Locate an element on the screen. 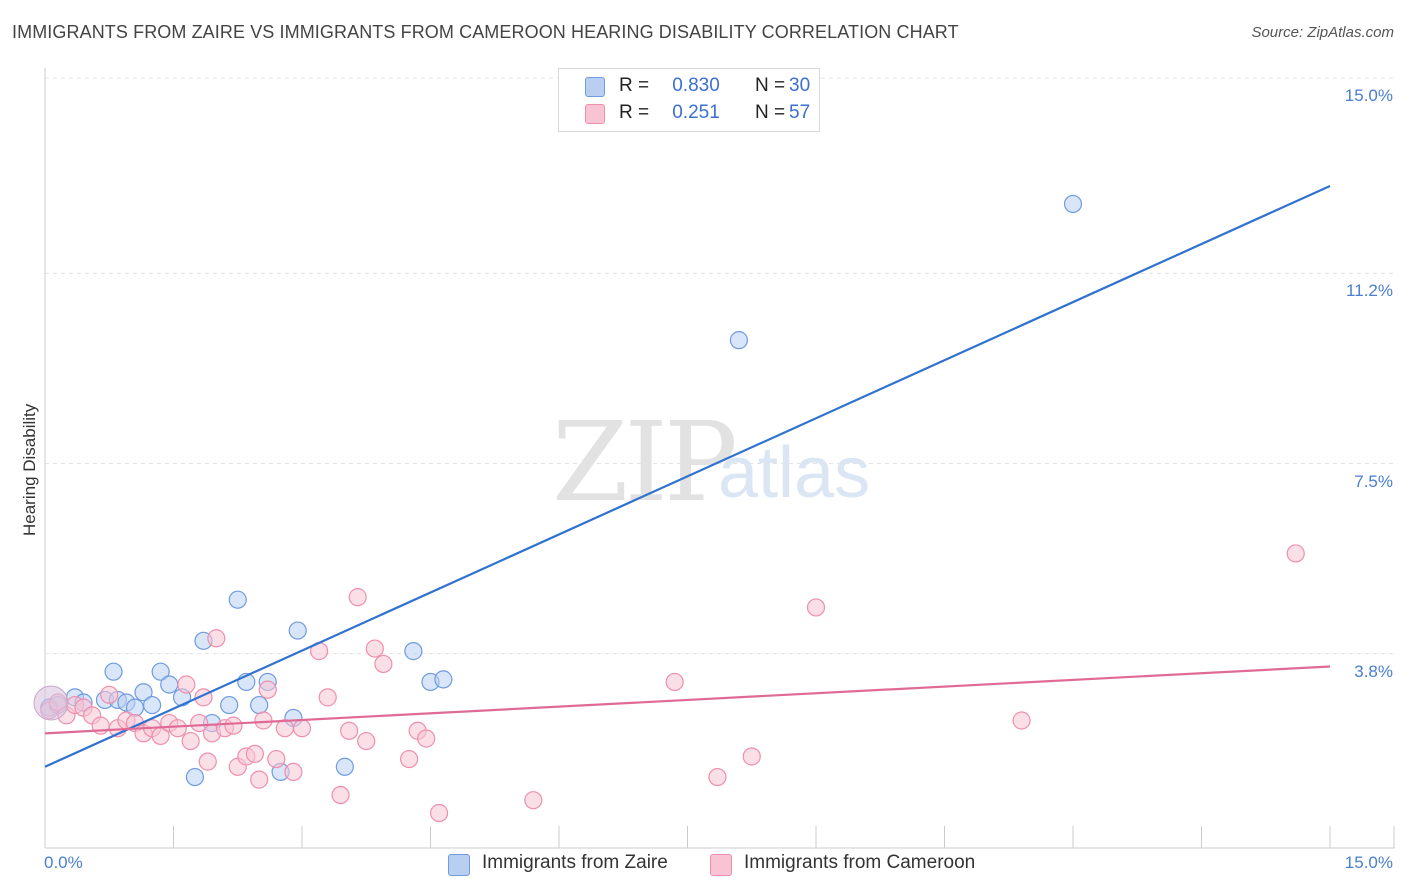 The image size is (1406, 892). r-value-zaire: 0.830 is located at coordinates (696, 85).